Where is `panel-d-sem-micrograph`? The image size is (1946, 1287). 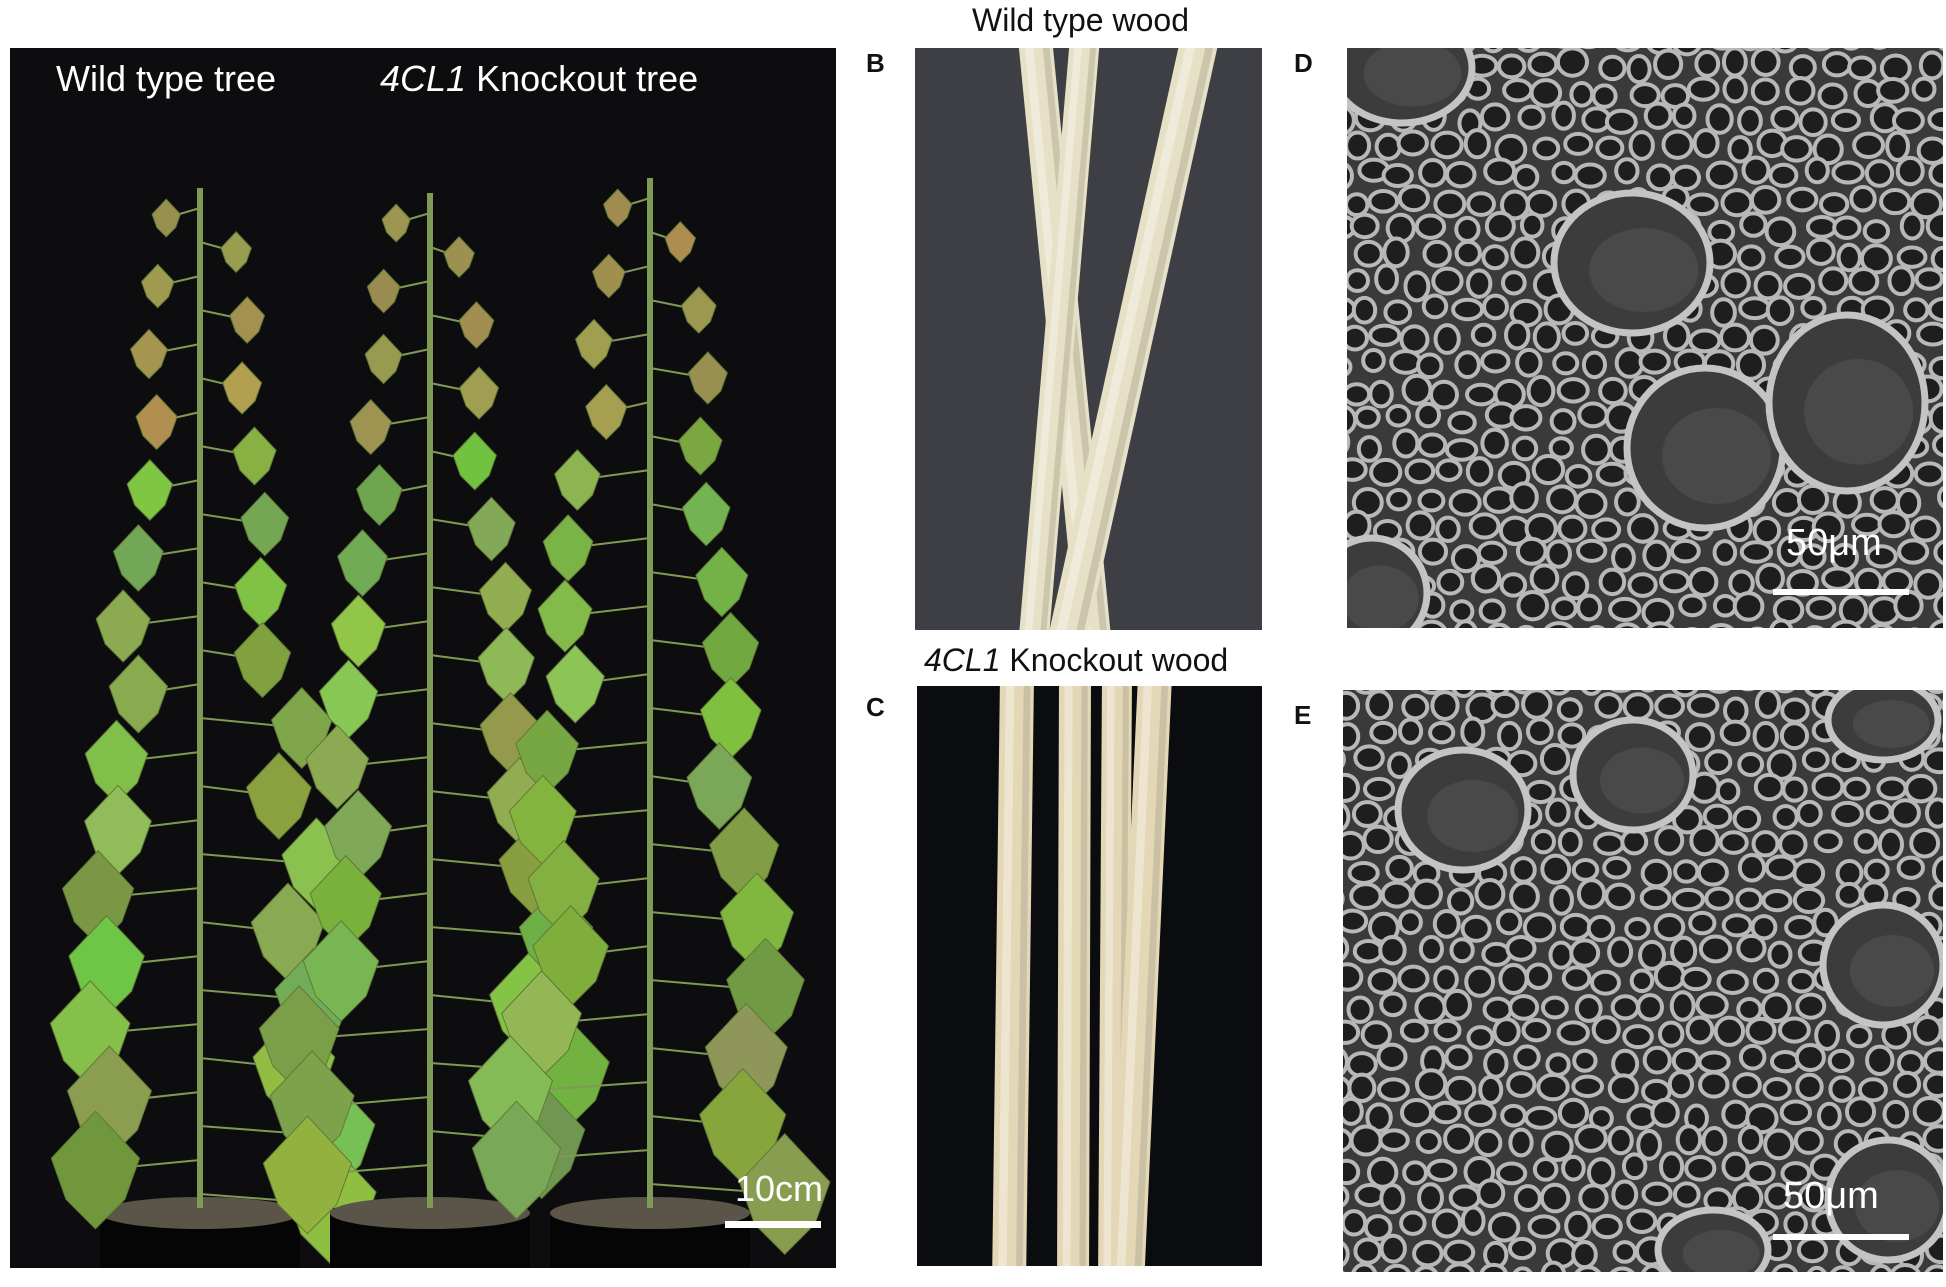
panel-d-sem-micrograph is located at coordinates (1645, 338).